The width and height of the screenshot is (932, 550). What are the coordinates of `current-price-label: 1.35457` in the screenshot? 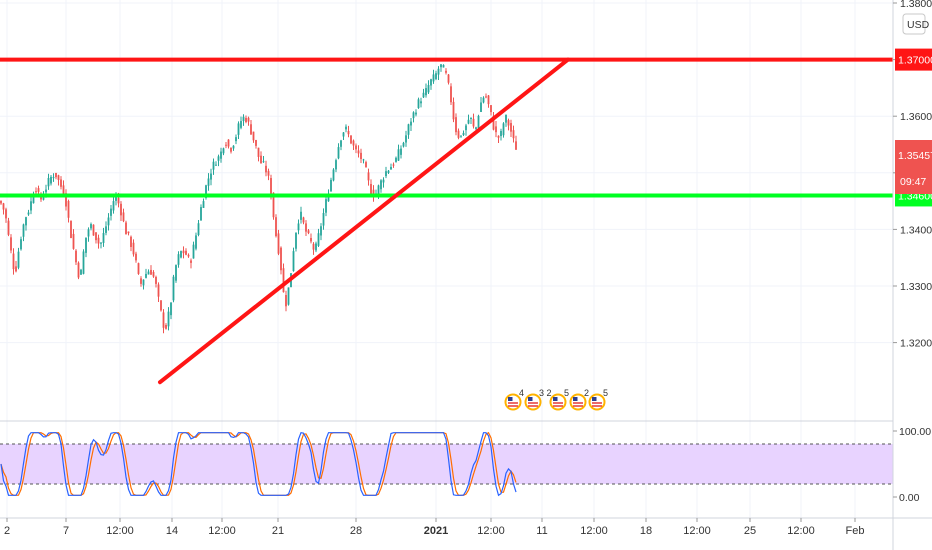 It's located at (915, 156).